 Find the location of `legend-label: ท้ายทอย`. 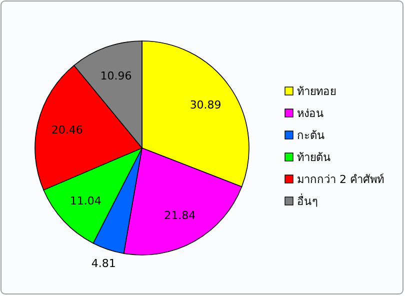

legend-label: ท้ายทอย is located at coordinates (316, 91).